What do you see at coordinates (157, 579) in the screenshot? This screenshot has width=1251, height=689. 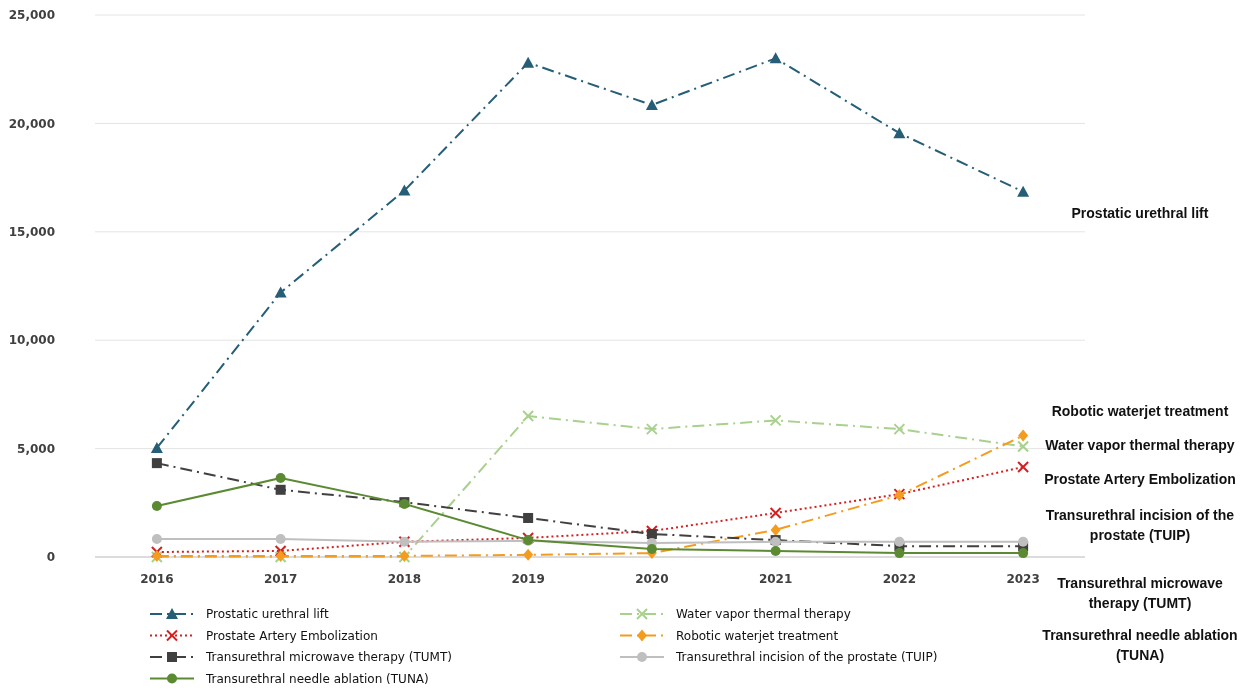 I see `x-tick-label: 2016` at bounding box center [157, 579].